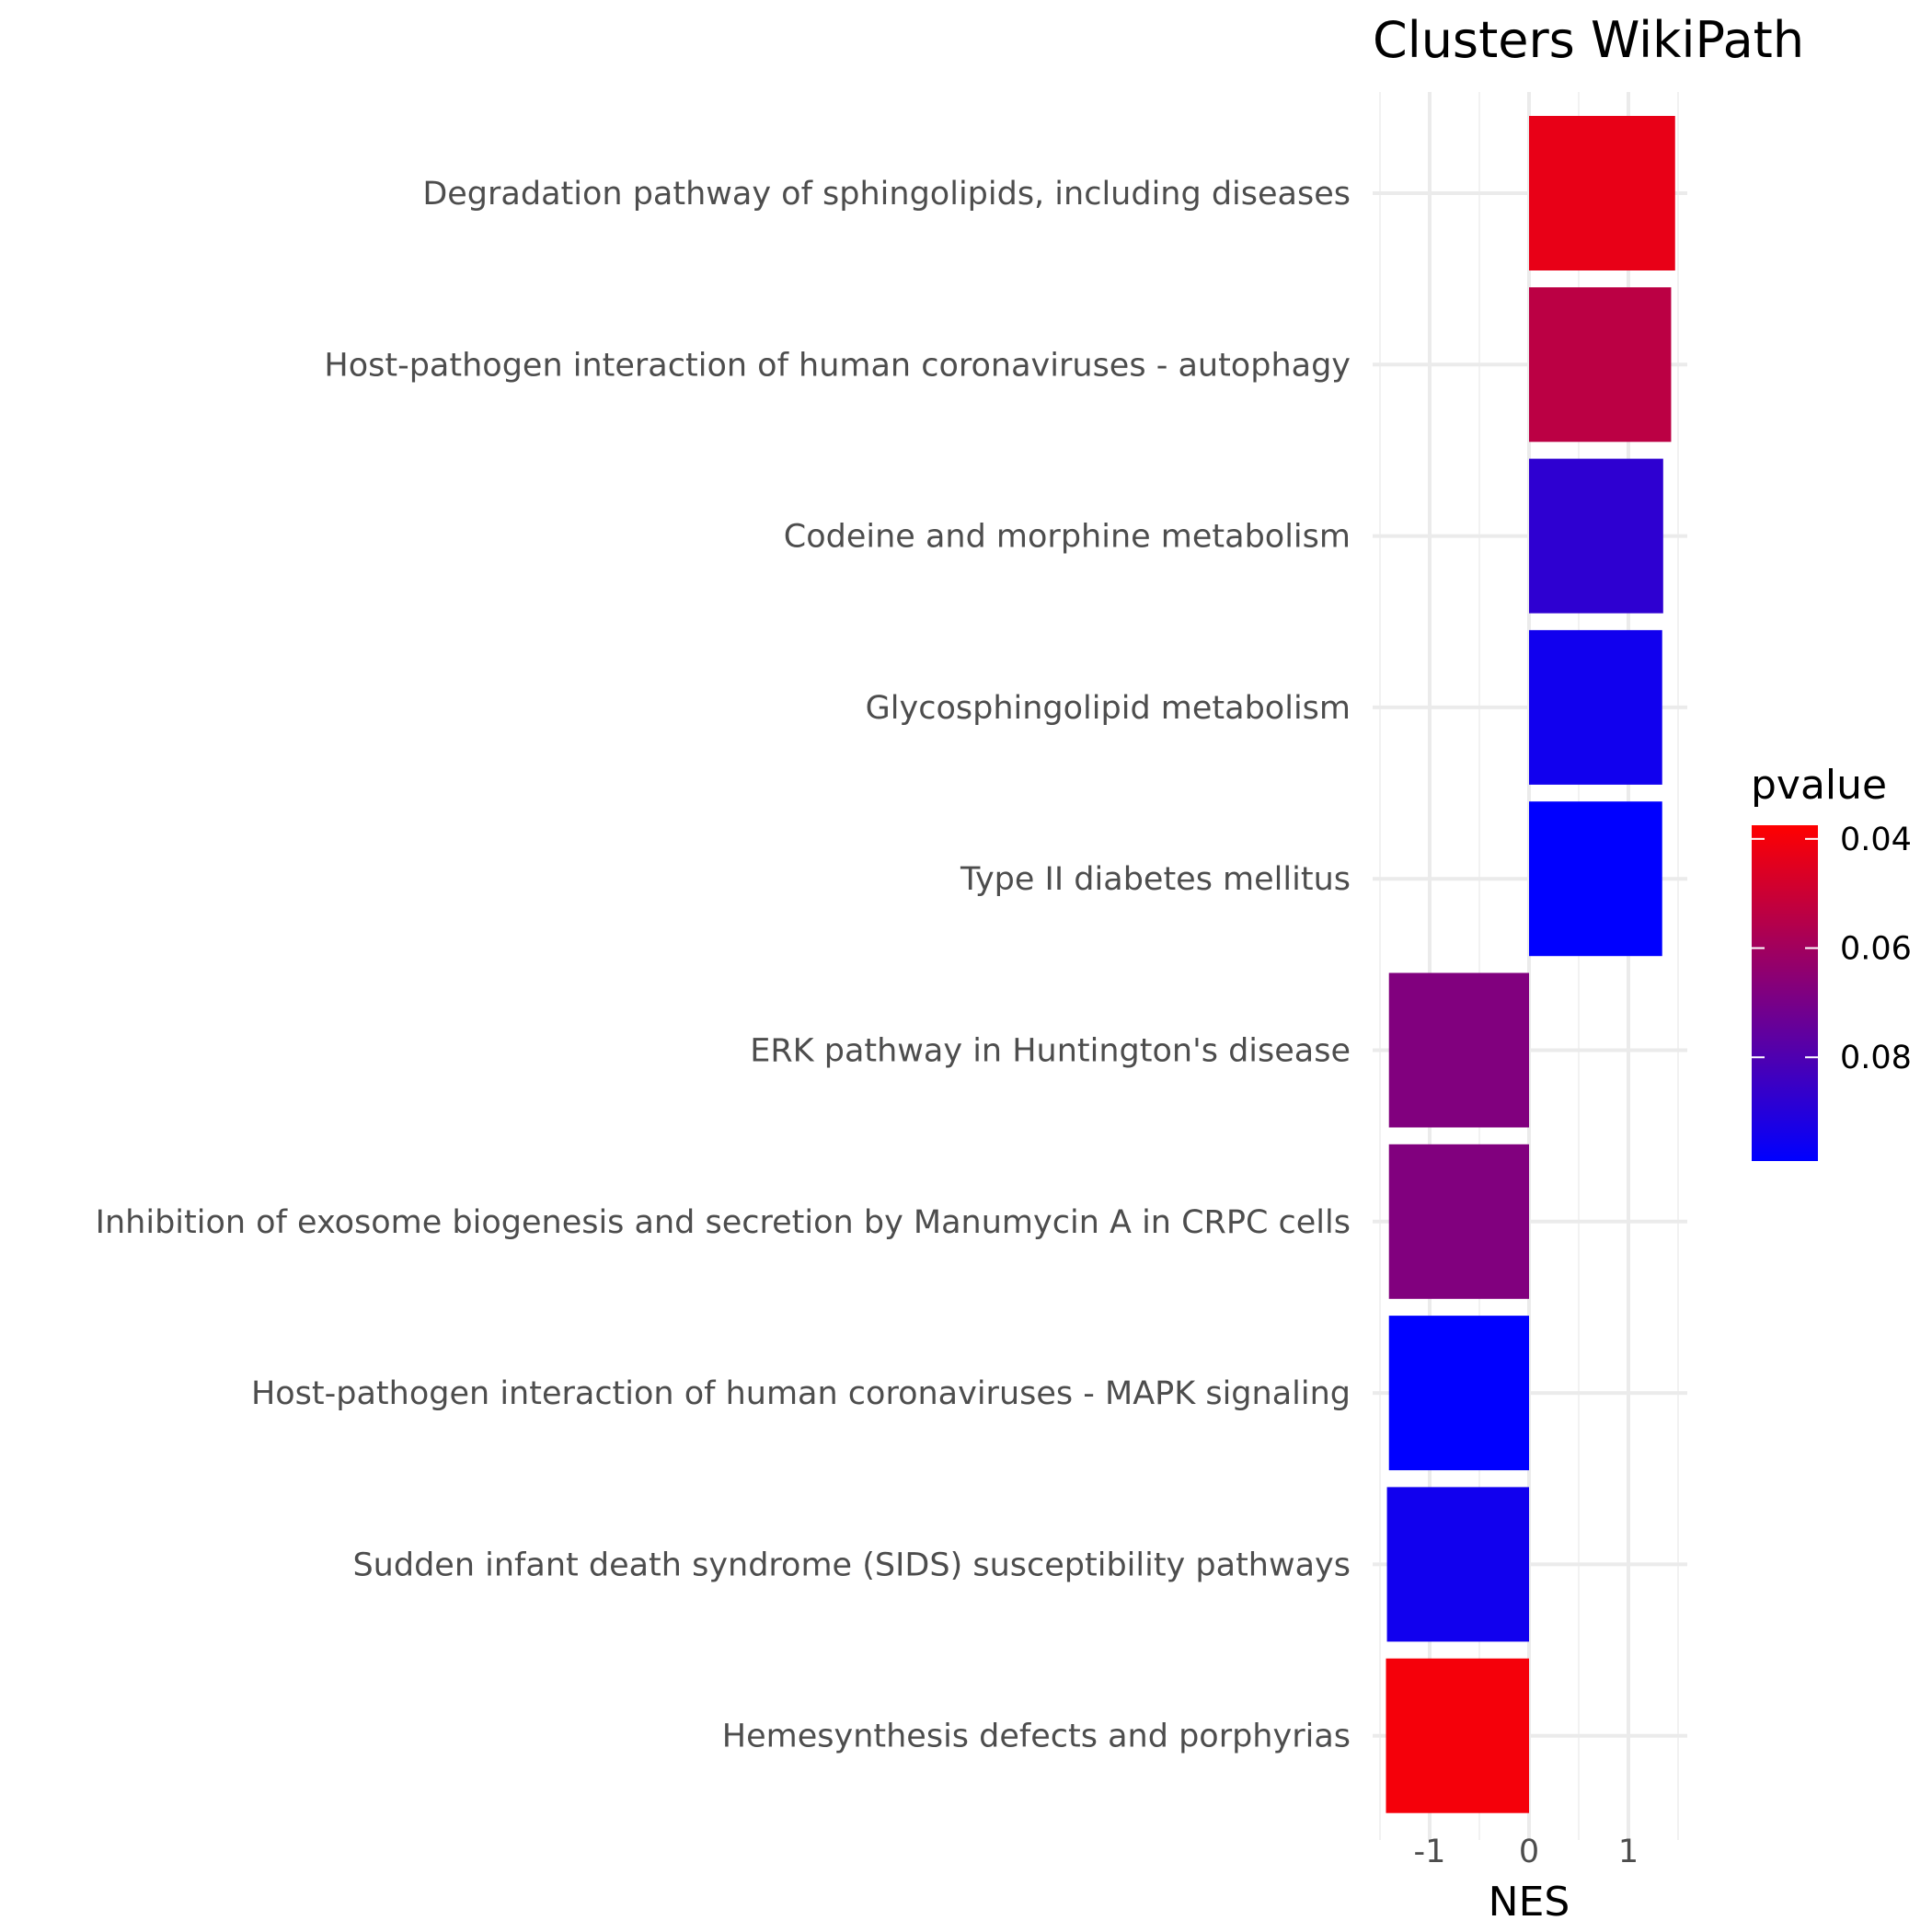 This screenshot has width=1932, height=1932. I want to click on x-axis-ticks: -1 0 1, so click(1526, 1852).